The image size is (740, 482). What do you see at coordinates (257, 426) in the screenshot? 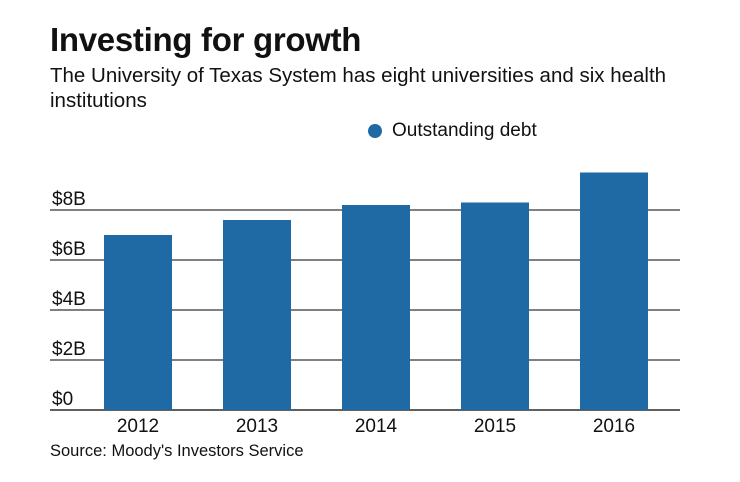
I see `x-tick-label: 2013` at bounding box center [257, 426].